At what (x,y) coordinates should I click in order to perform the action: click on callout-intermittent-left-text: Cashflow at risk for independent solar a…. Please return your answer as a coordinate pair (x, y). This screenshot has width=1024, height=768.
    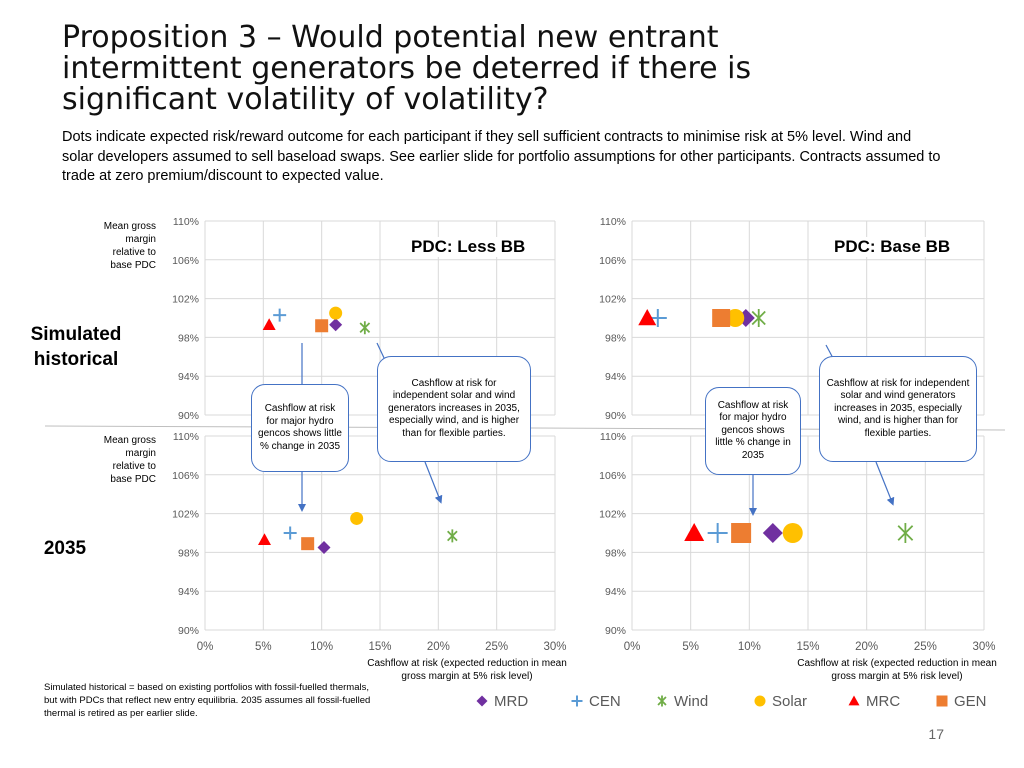
    Looking at the image, I should click on (454, 408).